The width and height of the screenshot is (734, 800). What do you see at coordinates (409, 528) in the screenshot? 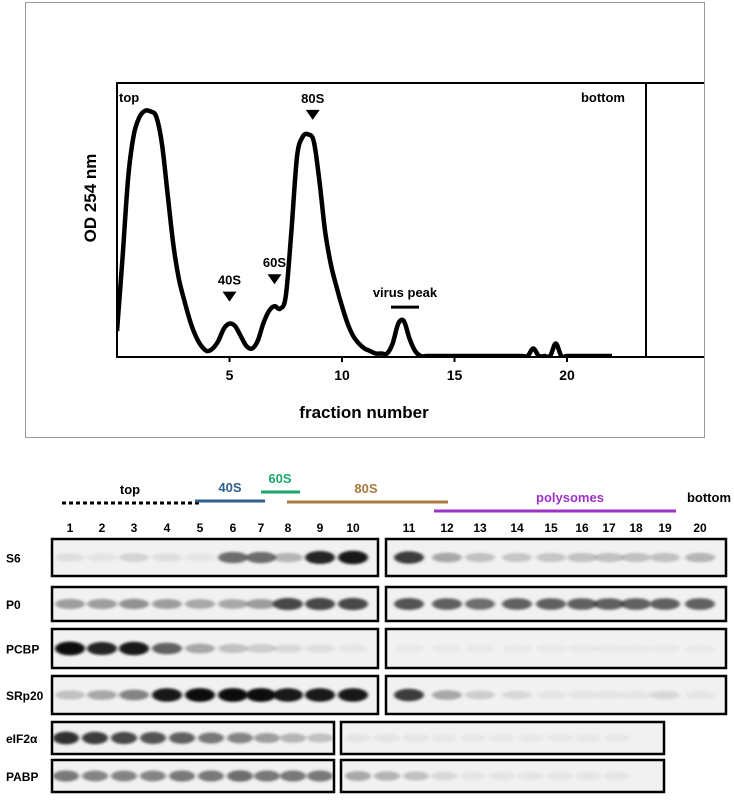
I see `fraction-number: 11` at bounding box center [409, 528].